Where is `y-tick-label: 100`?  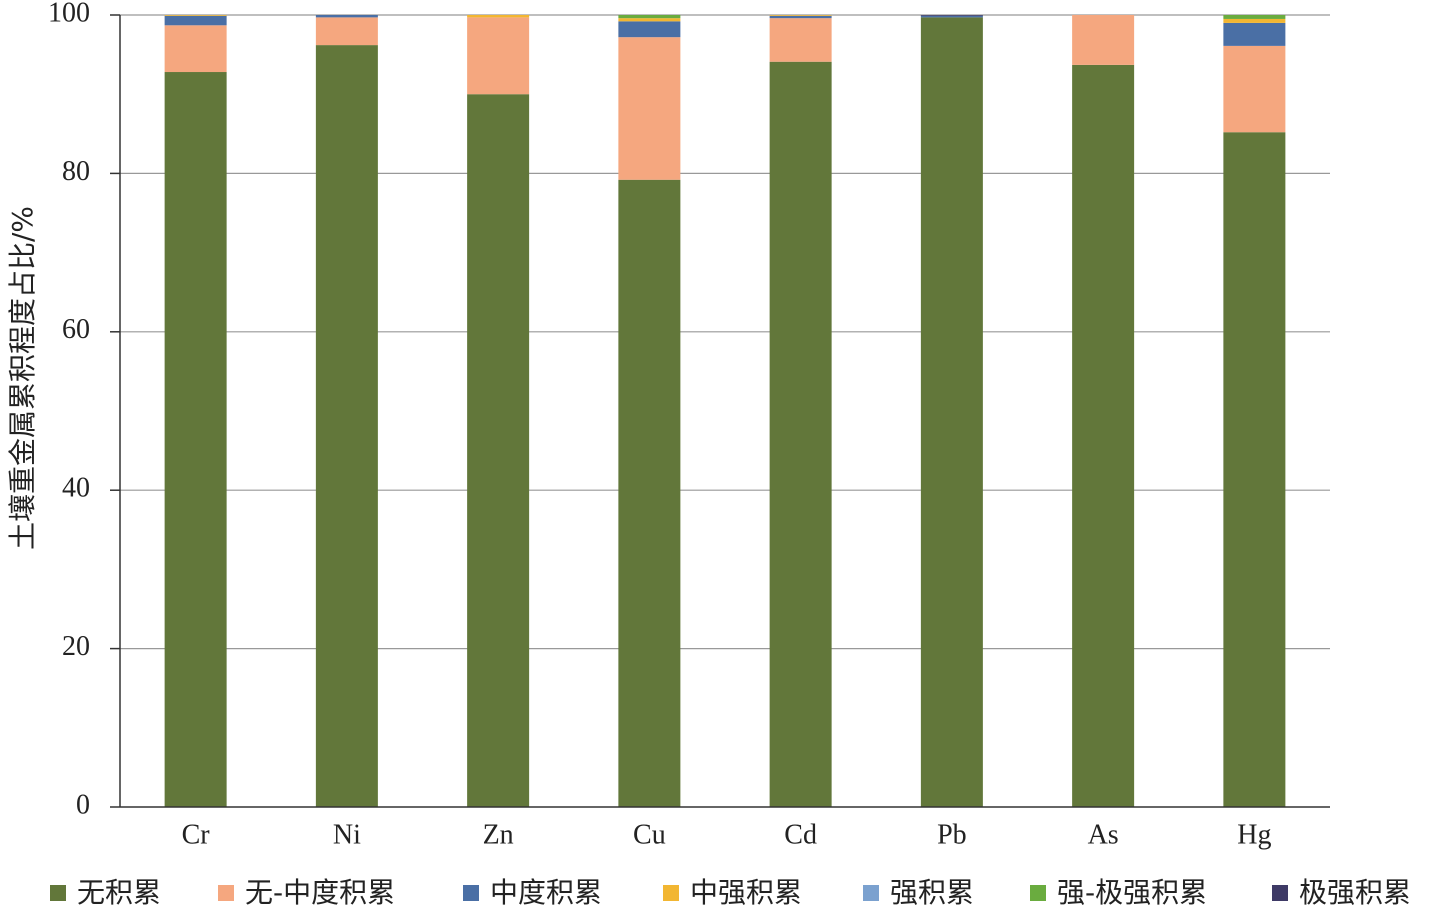 y-tick-label: 100 is located at coordinates (69, 14).